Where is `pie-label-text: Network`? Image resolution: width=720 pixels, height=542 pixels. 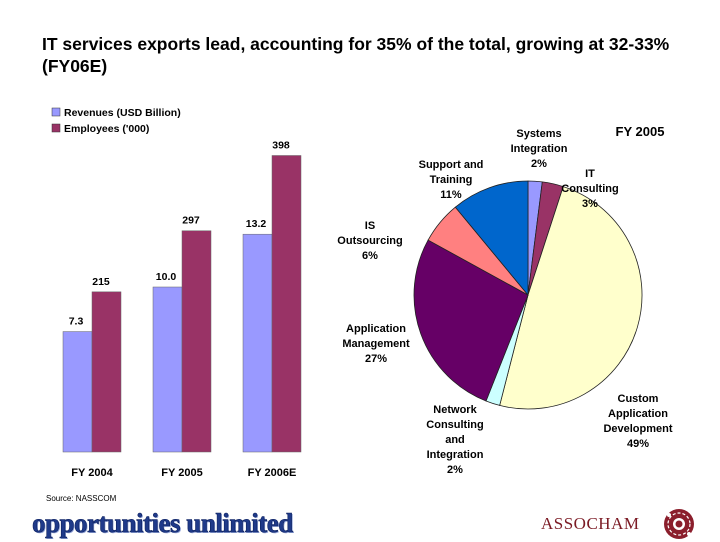
pie-label-text: Network is located at coordinates (455, 410).